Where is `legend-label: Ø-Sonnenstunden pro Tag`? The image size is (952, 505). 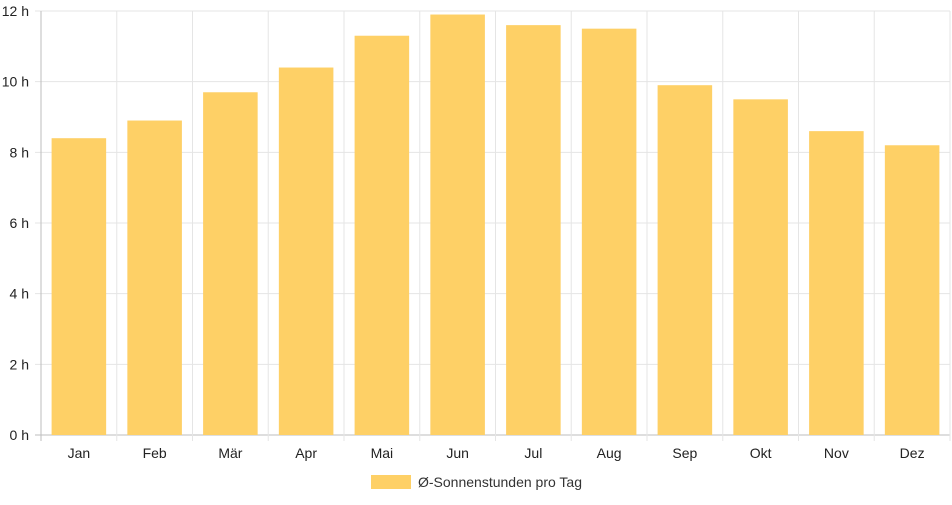
legend-label: Ø-Sonnenstunden pro Tag is located at coordinates (500, 482).